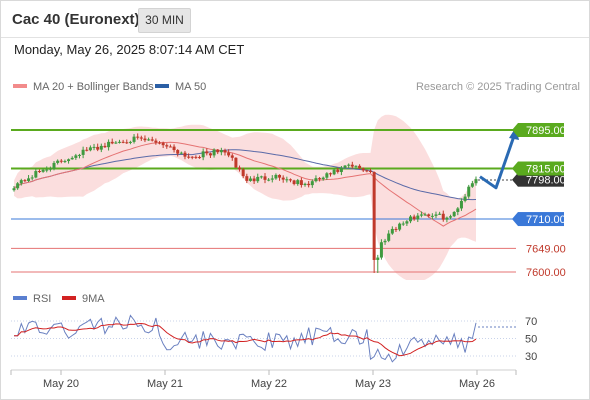 Image resolution: width=590 pixels, height=400 pixels. I want to click on rsi-line, so click(245, 338).